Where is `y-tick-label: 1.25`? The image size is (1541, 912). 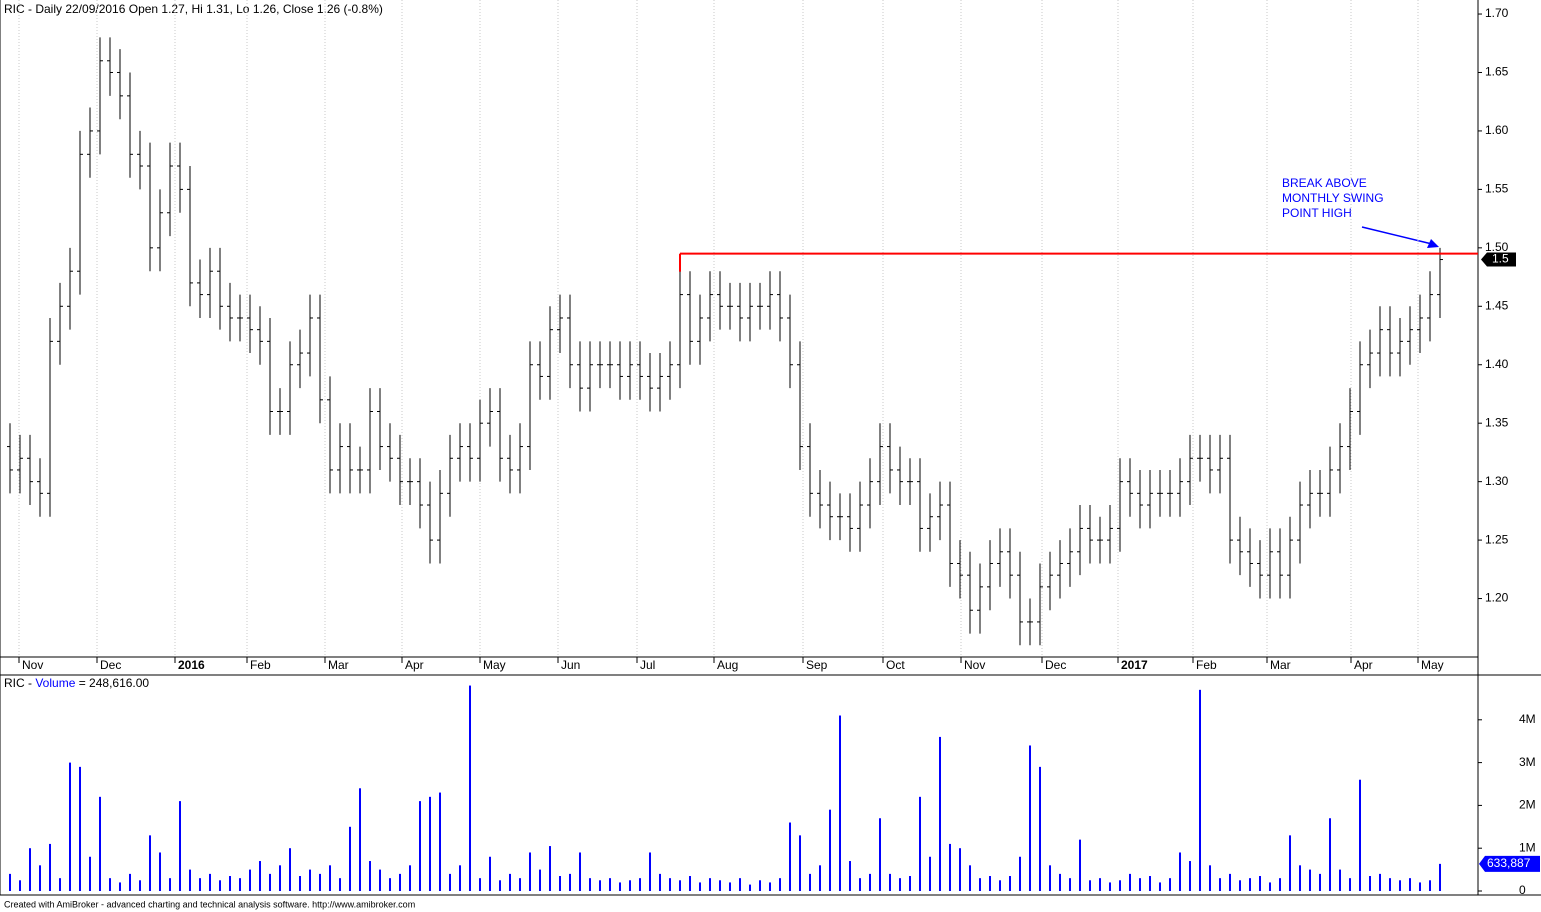 y-tick-label: 1.25 is located at coordinates (1497, 539).